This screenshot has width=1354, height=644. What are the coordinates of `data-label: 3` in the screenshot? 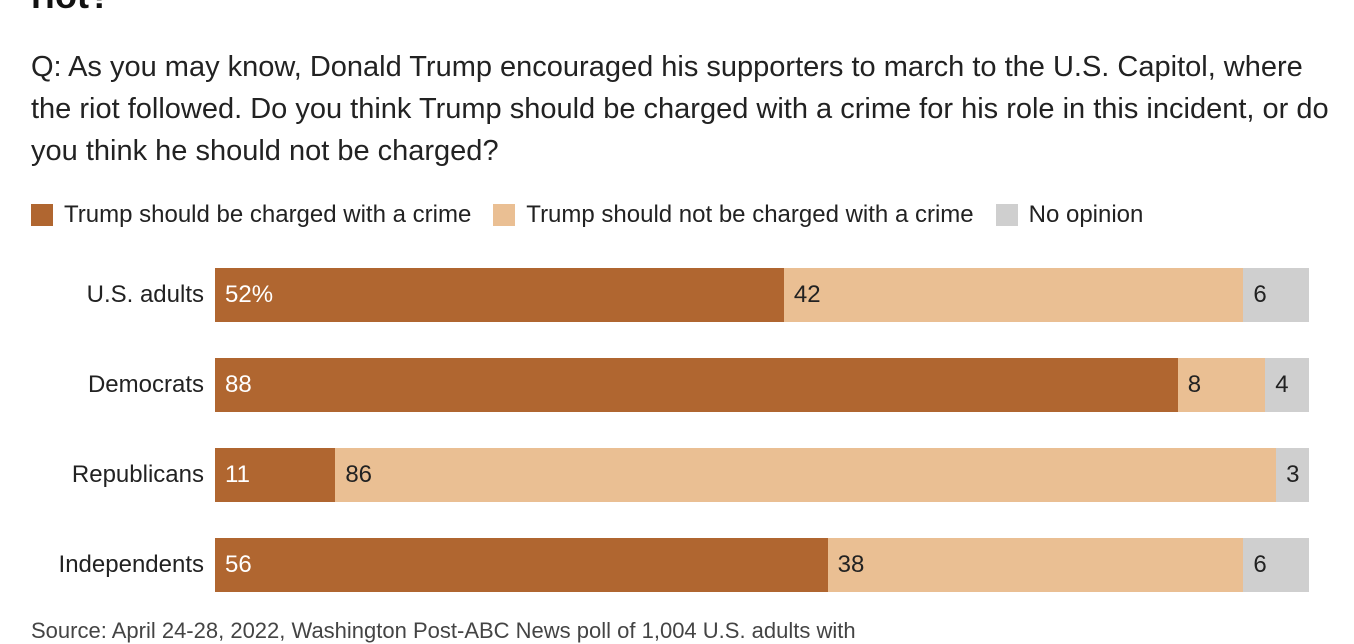 It's located at (1293, 474).